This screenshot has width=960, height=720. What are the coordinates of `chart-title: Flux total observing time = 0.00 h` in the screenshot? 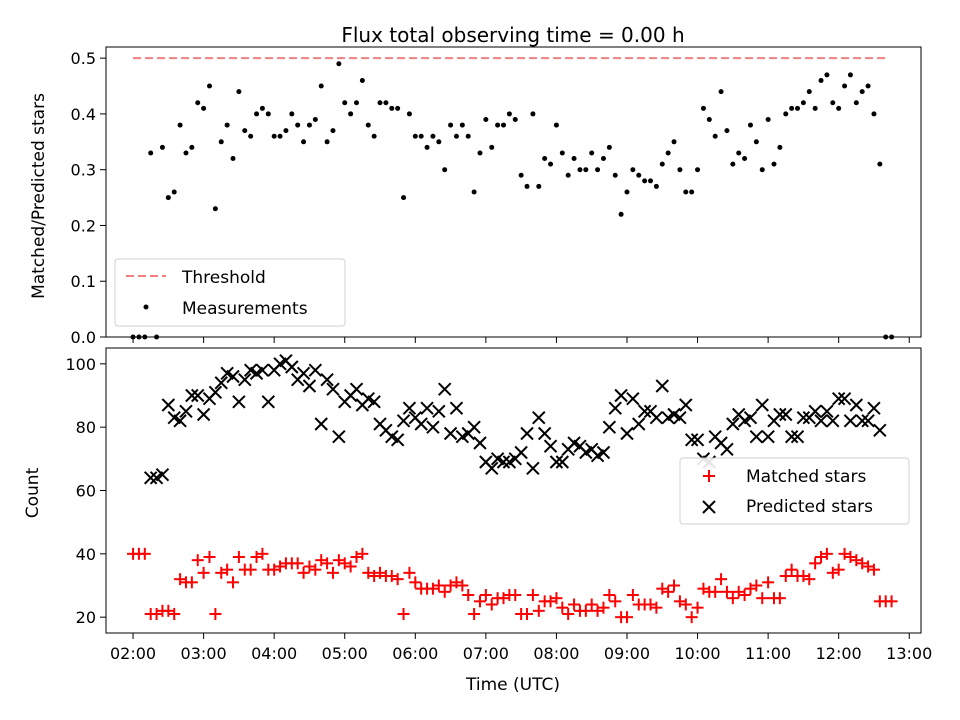 It's located at (512, 35).